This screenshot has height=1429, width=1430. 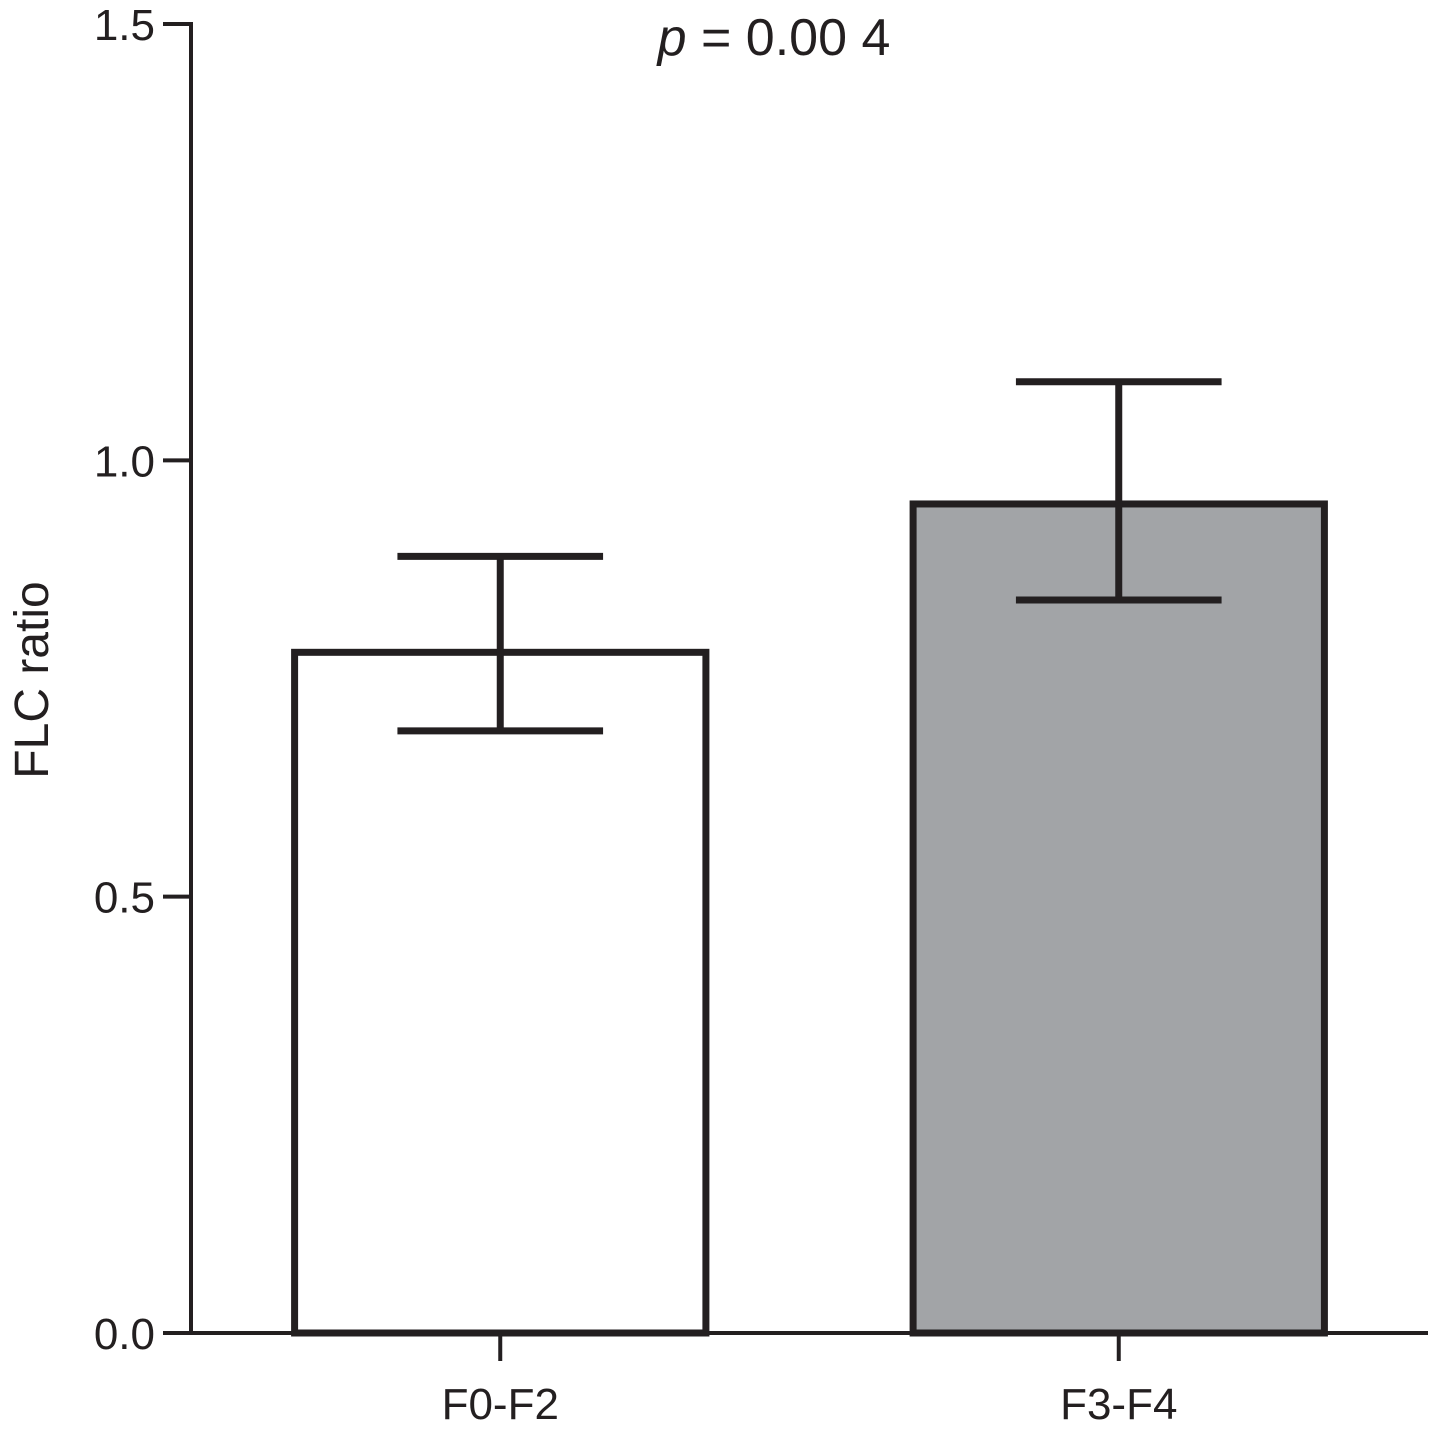 What do you see at coordinates (124, 25) in the screenshot?
I see `y-tick-label: 1.5` at bounding box center [124, 25].